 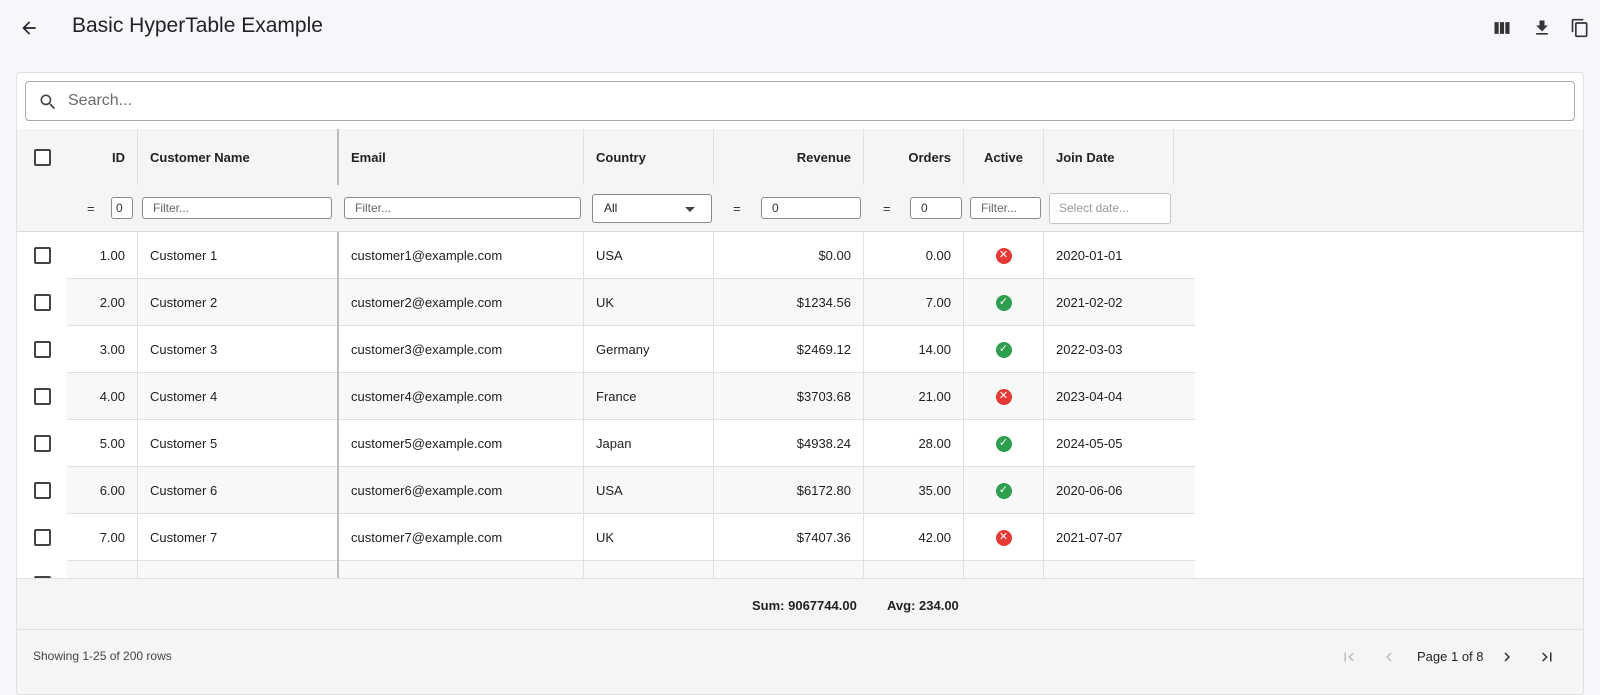 What do you see at coordinates (934, 490) in the screenshot?
I see `cell-orders-text: 35.00` at bounding box center [934, 490].